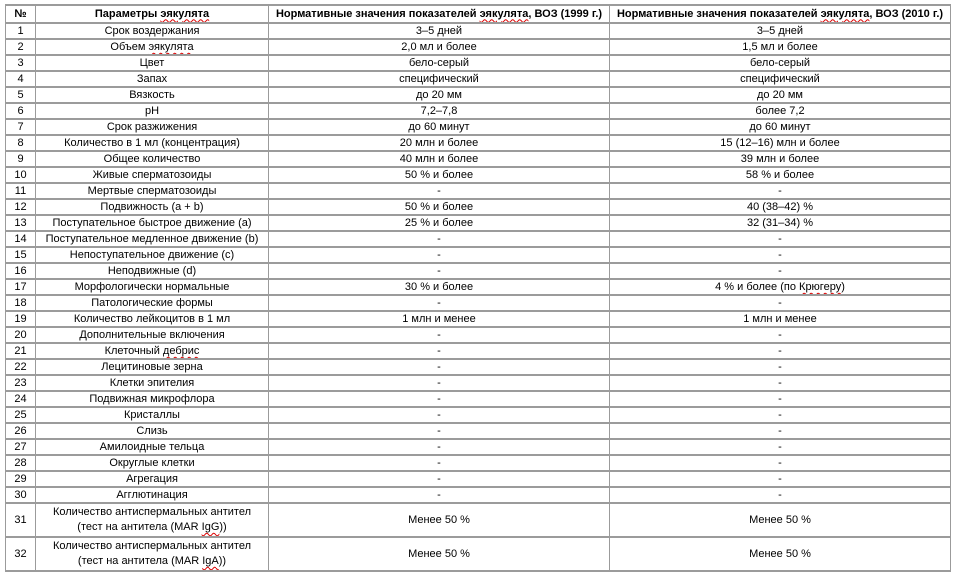 The width and height of the screenshot is (958, 572). What do you see at coordinates (152, 95) in the screenshot?
I see `row-parameter: Вязкость` at bounding box center [152, 95].